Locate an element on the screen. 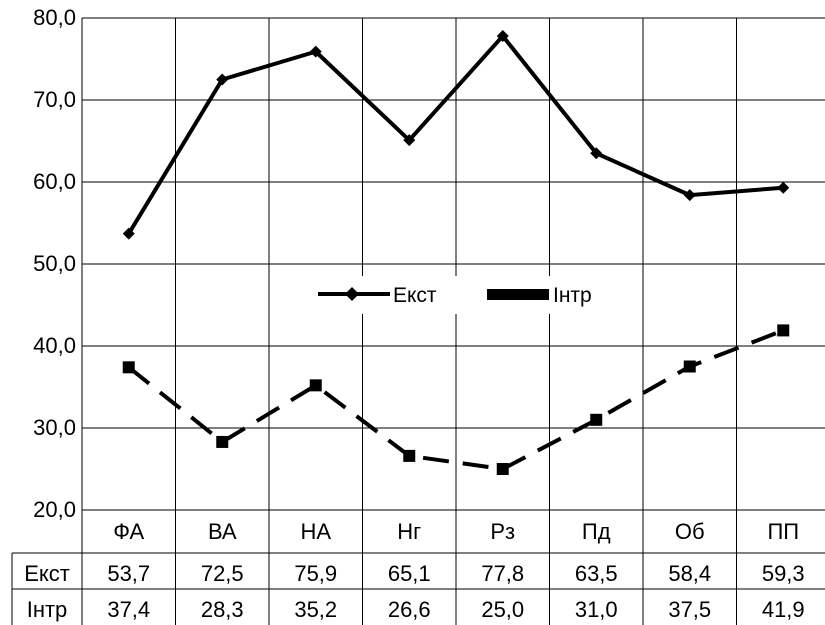 This screenshot has height=625, width=825. data-label: 58,4 is located at coordinates (689, 573).